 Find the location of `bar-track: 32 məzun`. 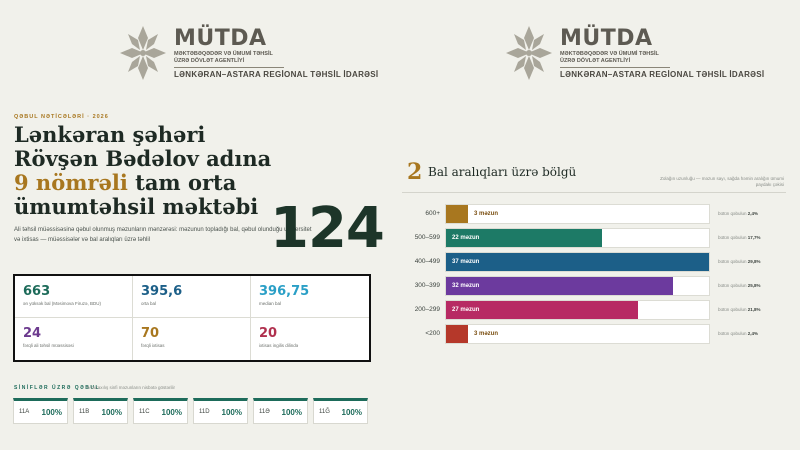

bar-track: 32 məzun is located at coordinates (577, 286).